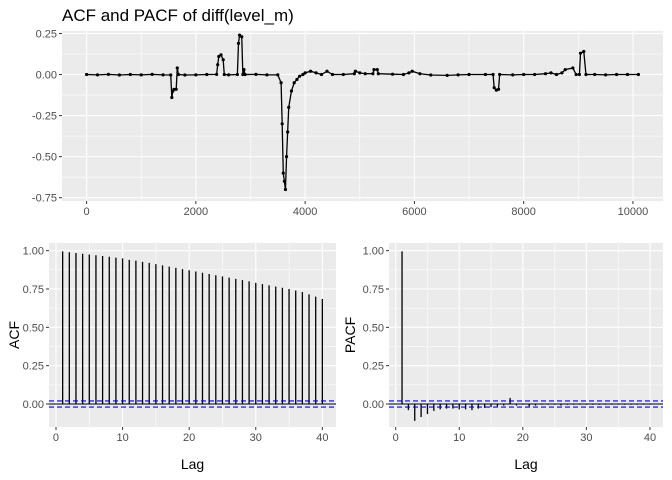 The image size is (672, 480). Describe the element at coordinates (46, 34) in the screenshot. I see `y-tick-label: 0.25` at that location.